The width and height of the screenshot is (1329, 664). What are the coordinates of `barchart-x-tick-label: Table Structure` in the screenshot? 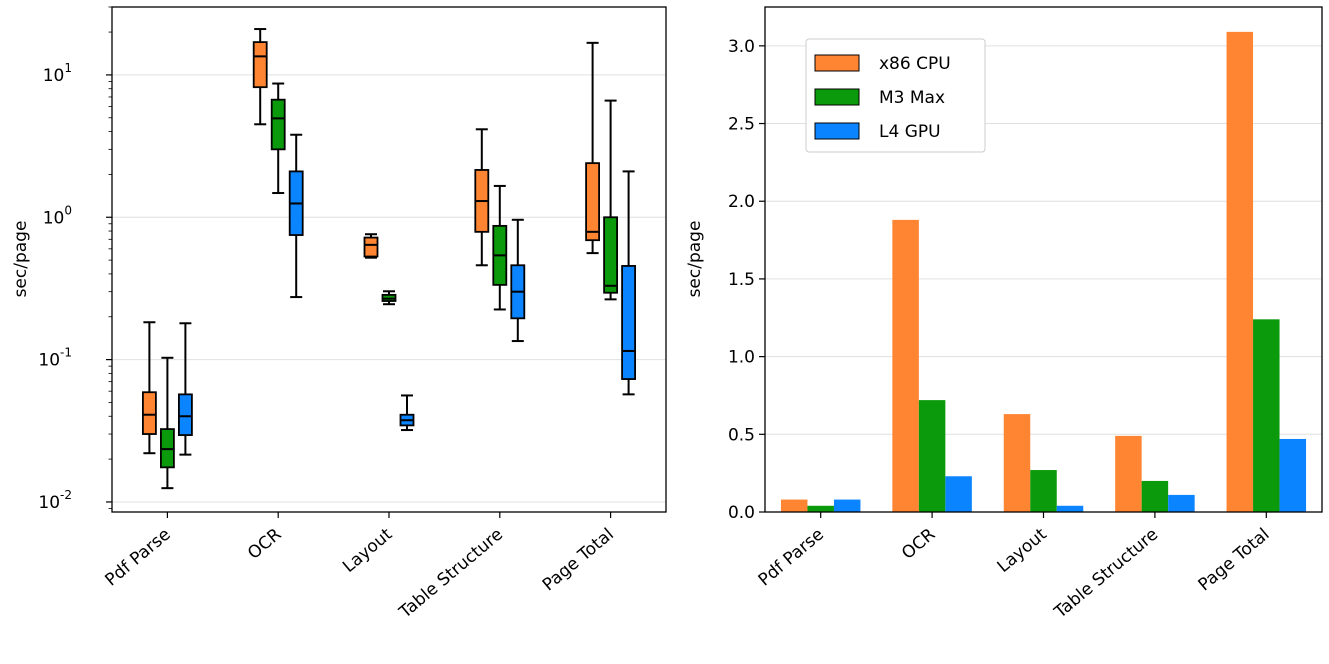 It's located at (1106, 574).